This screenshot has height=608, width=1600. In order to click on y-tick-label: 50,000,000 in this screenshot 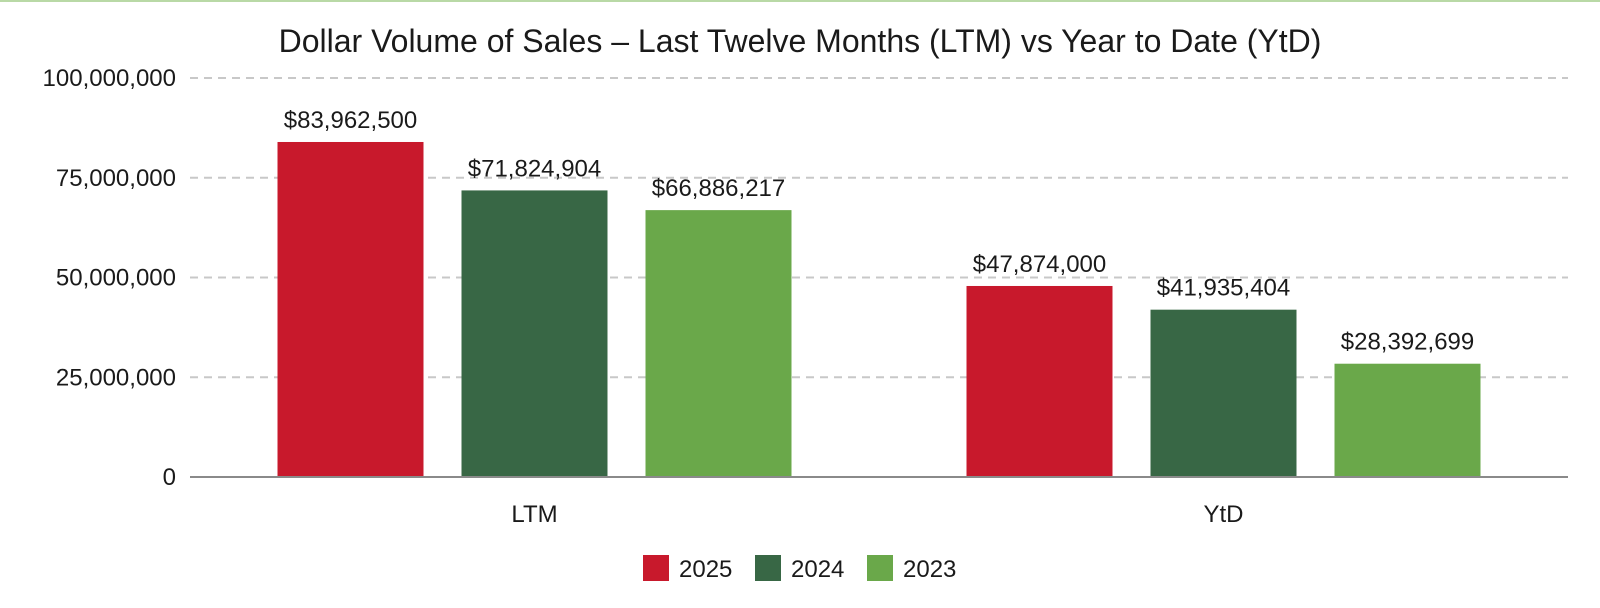, I will do `click(116, 278)`.